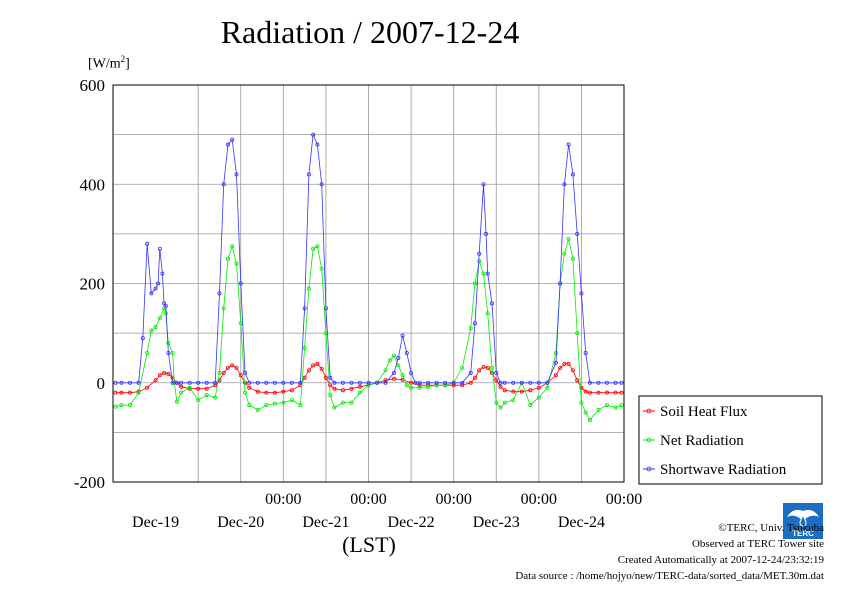 The width and height of the screenshot is (842, 595). What do you see at coordinates (101, 383) in the screenshot?
I see `y-tick-label: 0` at bounding box center [101, 383].